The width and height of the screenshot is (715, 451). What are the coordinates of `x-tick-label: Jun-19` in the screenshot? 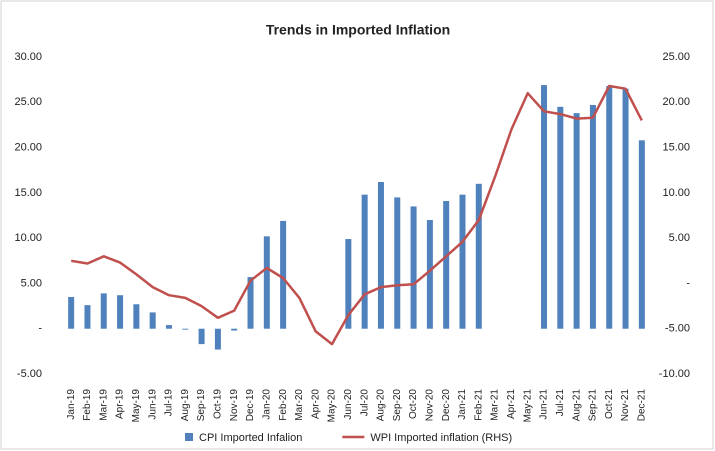 It's located at (152, 404).